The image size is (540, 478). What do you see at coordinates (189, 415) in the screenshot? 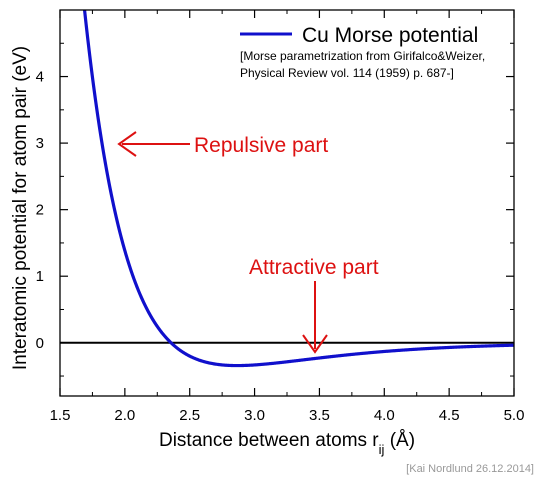
I see `x-tick-label: 2.5` at bounding box center [189, 415].